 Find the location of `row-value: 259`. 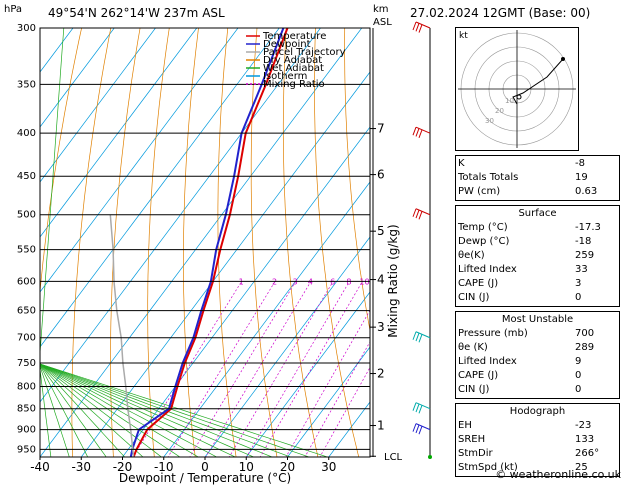

row-value: 259 is located at coordinates (585, 255).